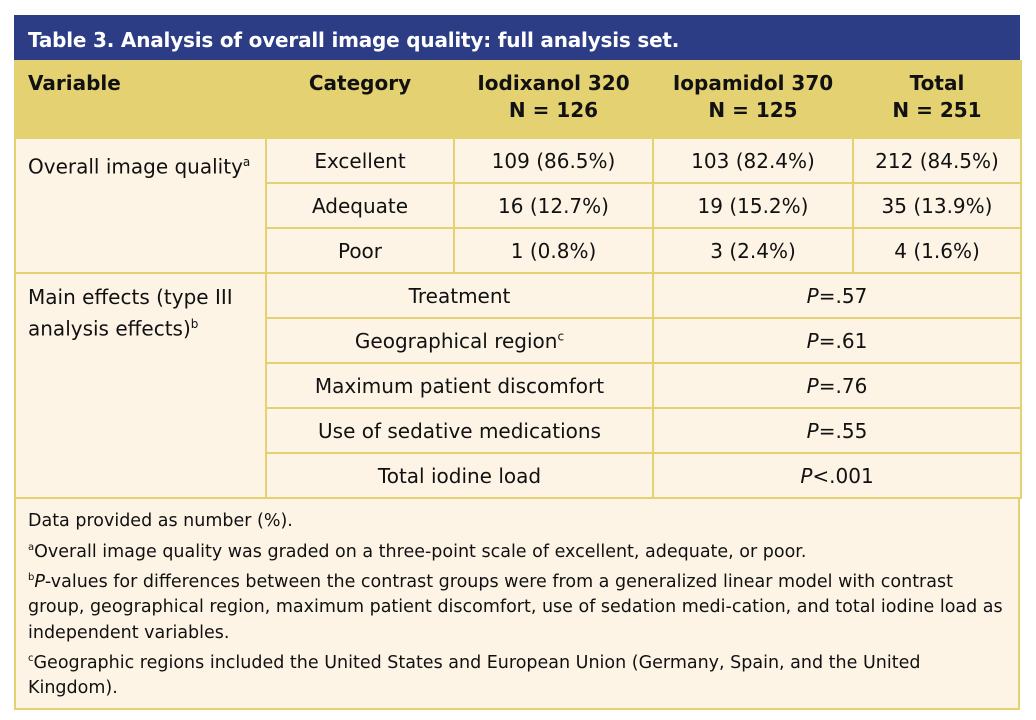  Describe the element at coordinates (360, 250) in the screenshot. I see `category-cell: Poor` at that location.